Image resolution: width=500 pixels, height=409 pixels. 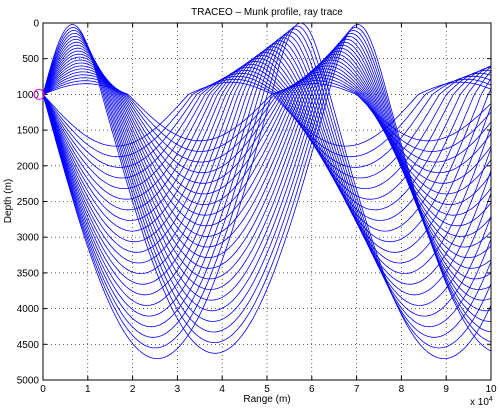 I want to click on x-tick-label: 10, so click(x=491, y=389).